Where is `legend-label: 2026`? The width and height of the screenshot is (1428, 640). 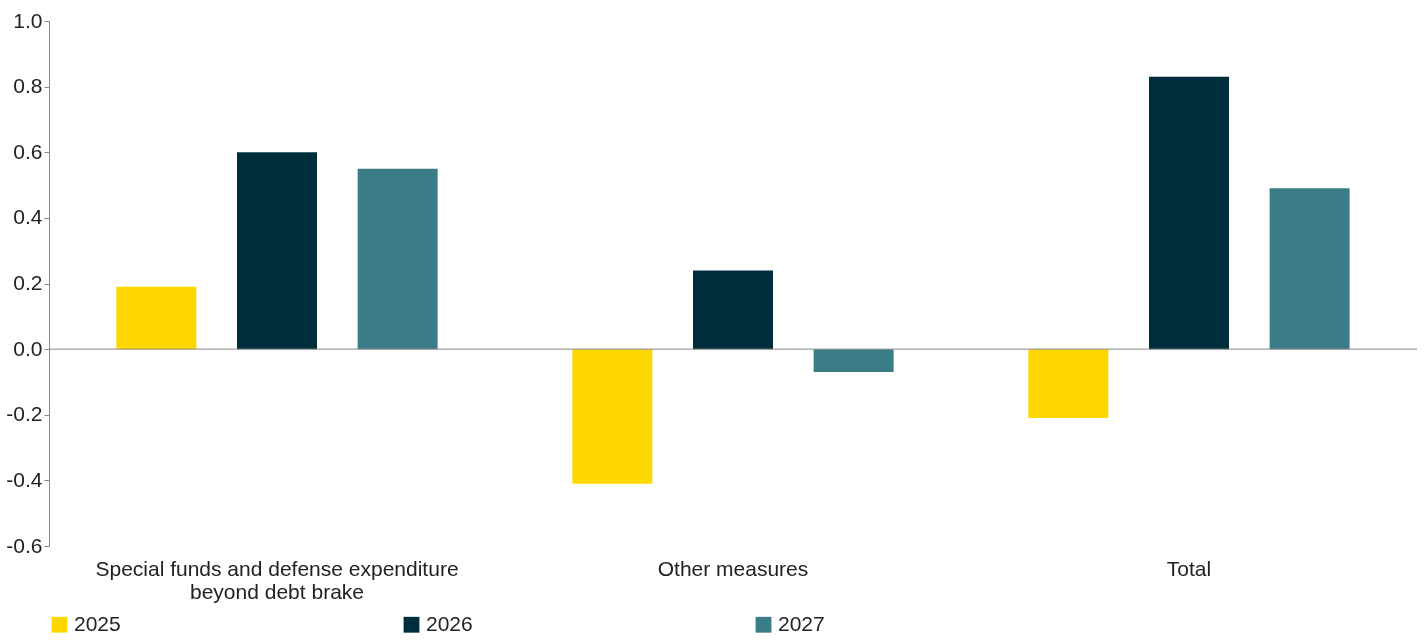 legend-label: 2026 is located at coordinates (449, 623).